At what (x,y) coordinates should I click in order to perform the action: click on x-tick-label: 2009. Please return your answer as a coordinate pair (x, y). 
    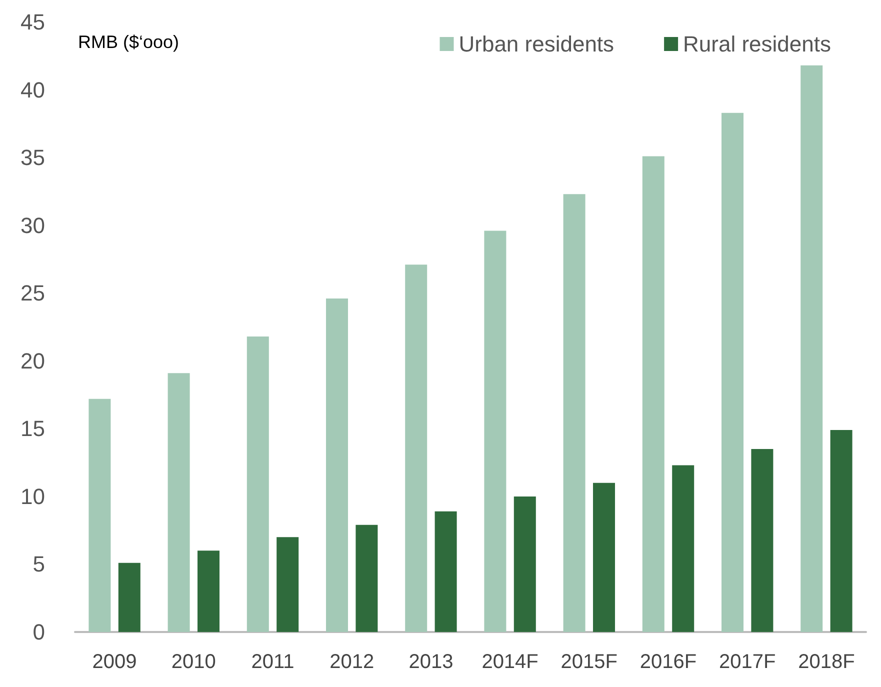
    Looking at the image, I should click on (114, 662).